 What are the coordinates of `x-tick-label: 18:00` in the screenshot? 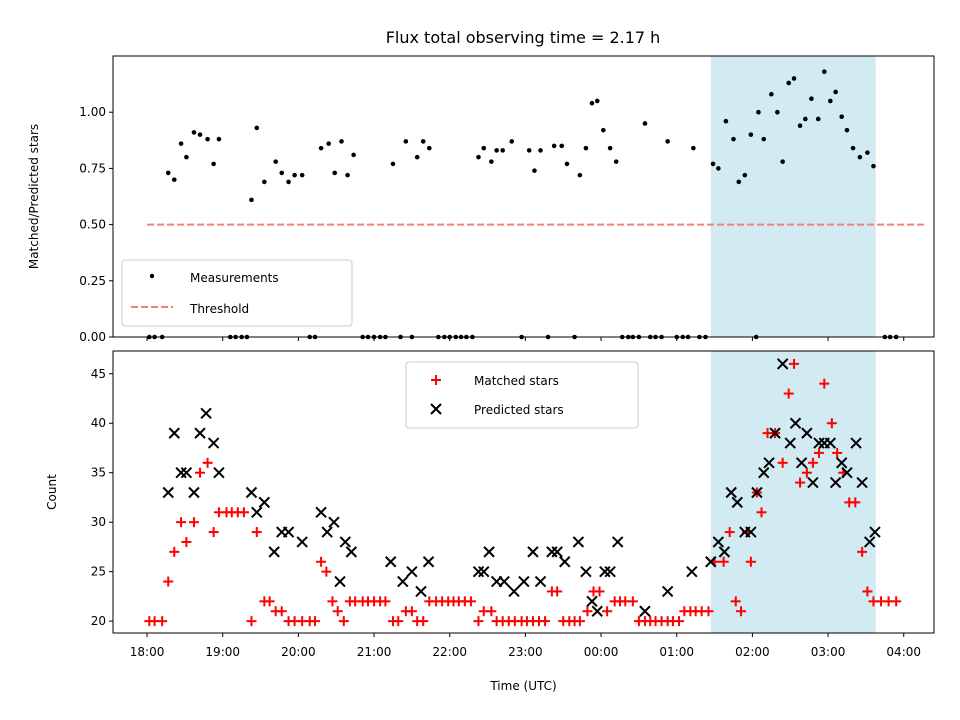 It's located at (147, 652).